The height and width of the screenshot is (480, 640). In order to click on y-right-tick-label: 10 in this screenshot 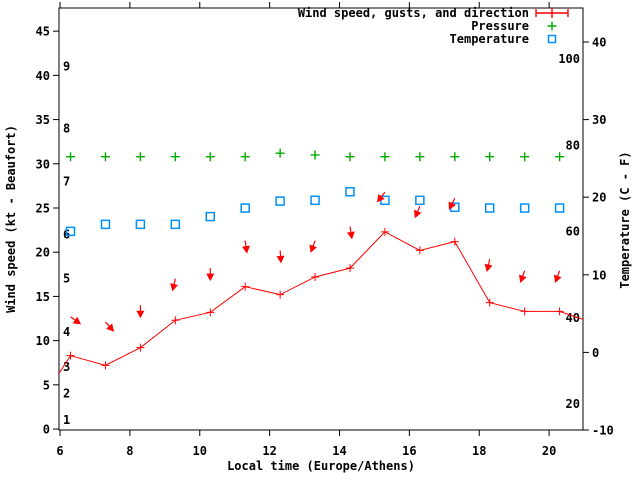, I will do `click(599, 275)`.